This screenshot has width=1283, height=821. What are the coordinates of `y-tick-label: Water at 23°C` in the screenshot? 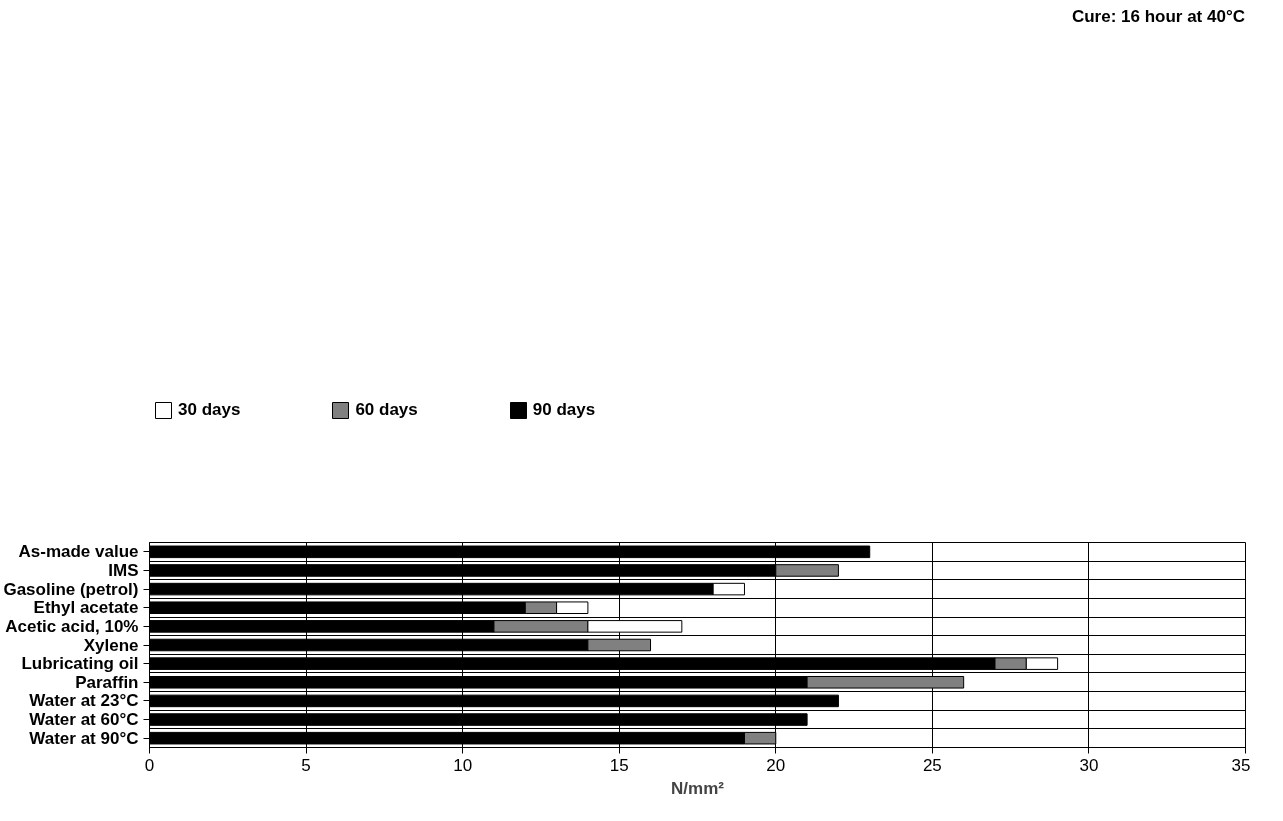 It's located at (84, 701).